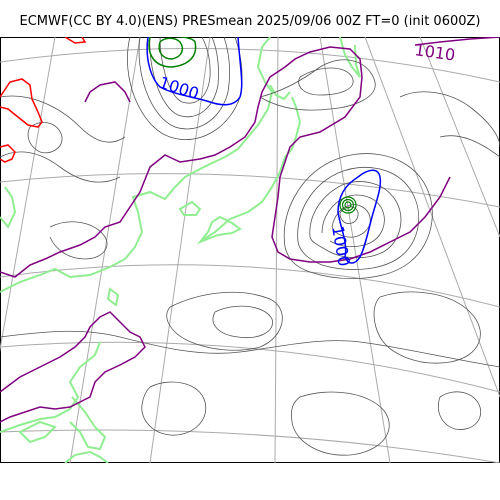 Image resolution: width=500 pixels, height=500 pixels. Describe the element at coordinates (86, 456) in the screenshot. I see `coastline-islands` at that location.